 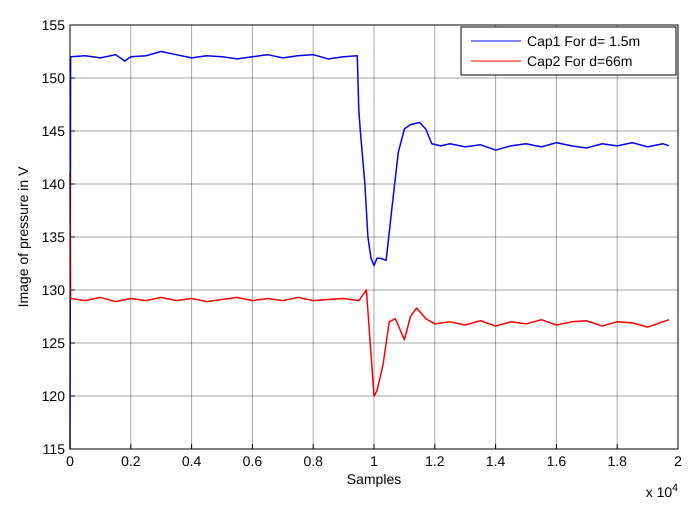 I want to click on x-tick-label: 1.2, so click(x=435, y=461).